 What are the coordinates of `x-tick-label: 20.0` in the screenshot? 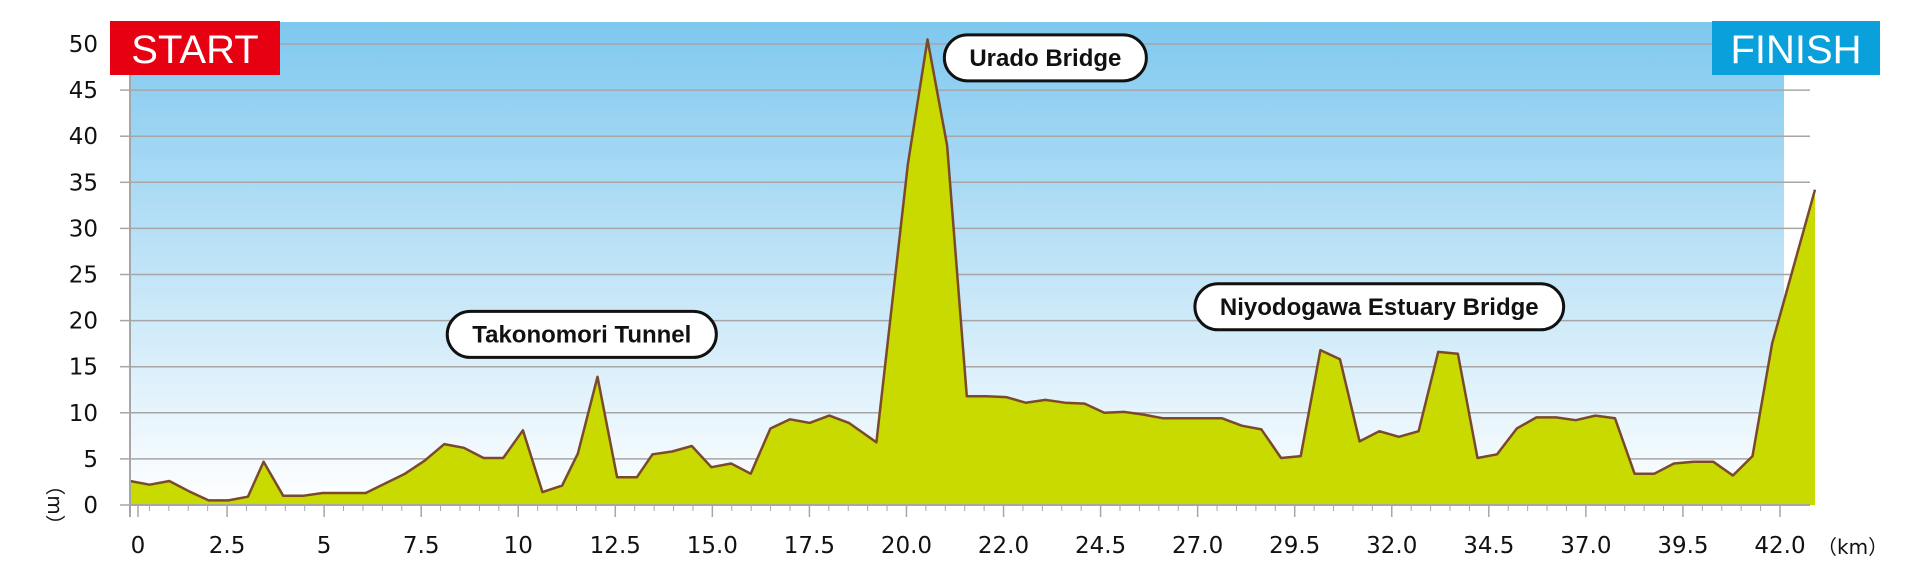 It's located at (906, 546).